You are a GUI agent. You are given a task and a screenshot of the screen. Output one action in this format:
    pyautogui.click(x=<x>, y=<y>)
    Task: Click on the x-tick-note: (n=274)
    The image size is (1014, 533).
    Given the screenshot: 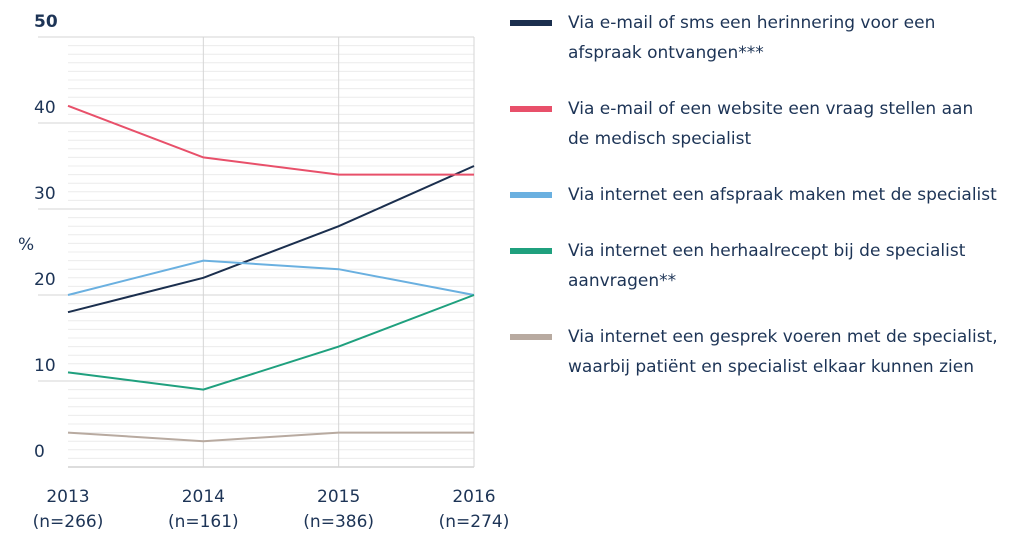 What is the action you would take?
    pyautogui.click(x=474, y=522)
    